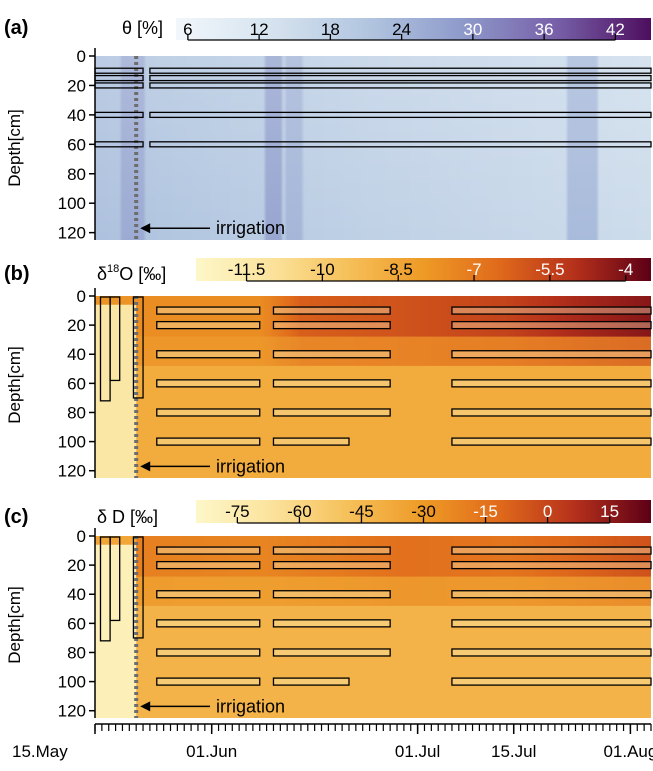  What do you see at coordinates (259, 29) in the screenshot?
I see `colorbar-tick-label: 12` at bounding box center [259, 29].